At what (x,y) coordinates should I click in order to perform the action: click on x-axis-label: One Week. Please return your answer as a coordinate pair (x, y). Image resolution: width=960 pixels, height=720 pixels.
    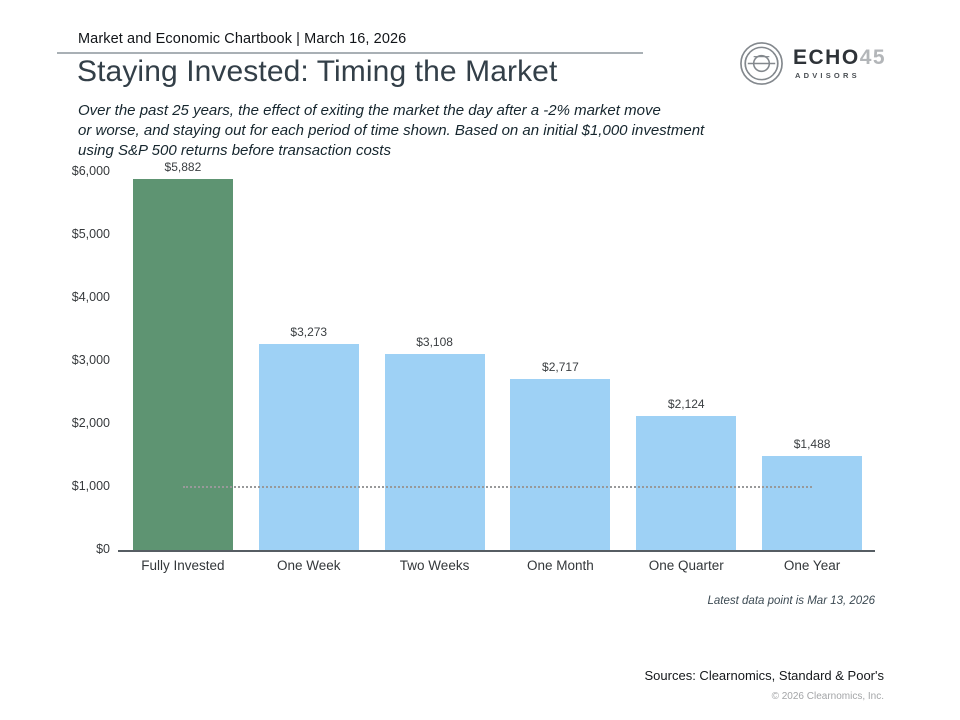
    Looking at the image, I should click on (308, 565).